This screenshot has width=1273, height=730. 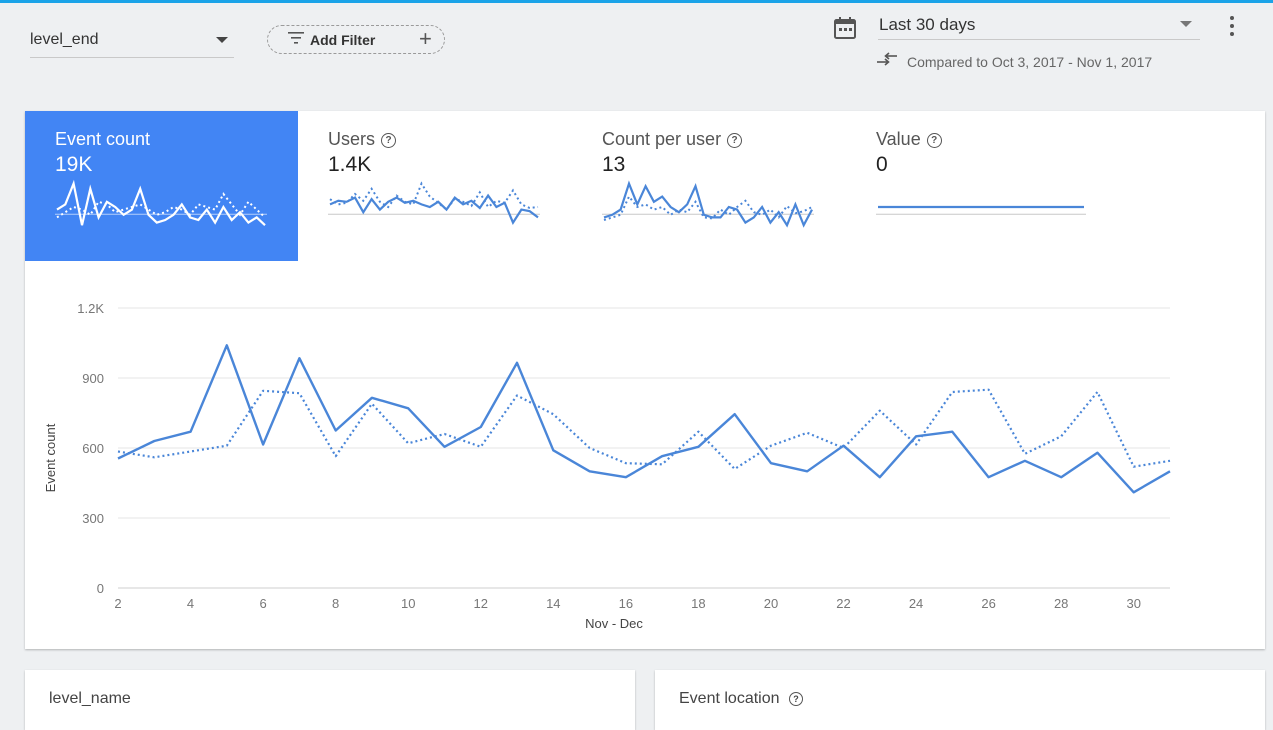 I want to click on metric-tab-event-count: Event count 19K, so click(x=161, y=186).